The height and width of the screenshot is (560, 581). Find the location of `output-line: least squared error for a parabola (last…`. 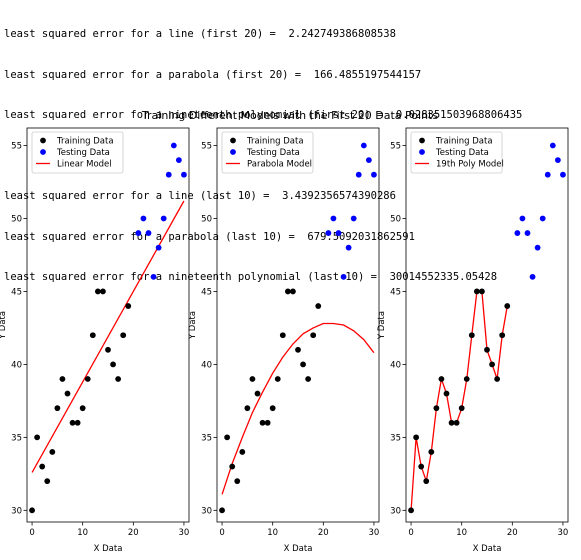

output-line: least squared error for a parabola (last… is located at coordinates (209, 236).